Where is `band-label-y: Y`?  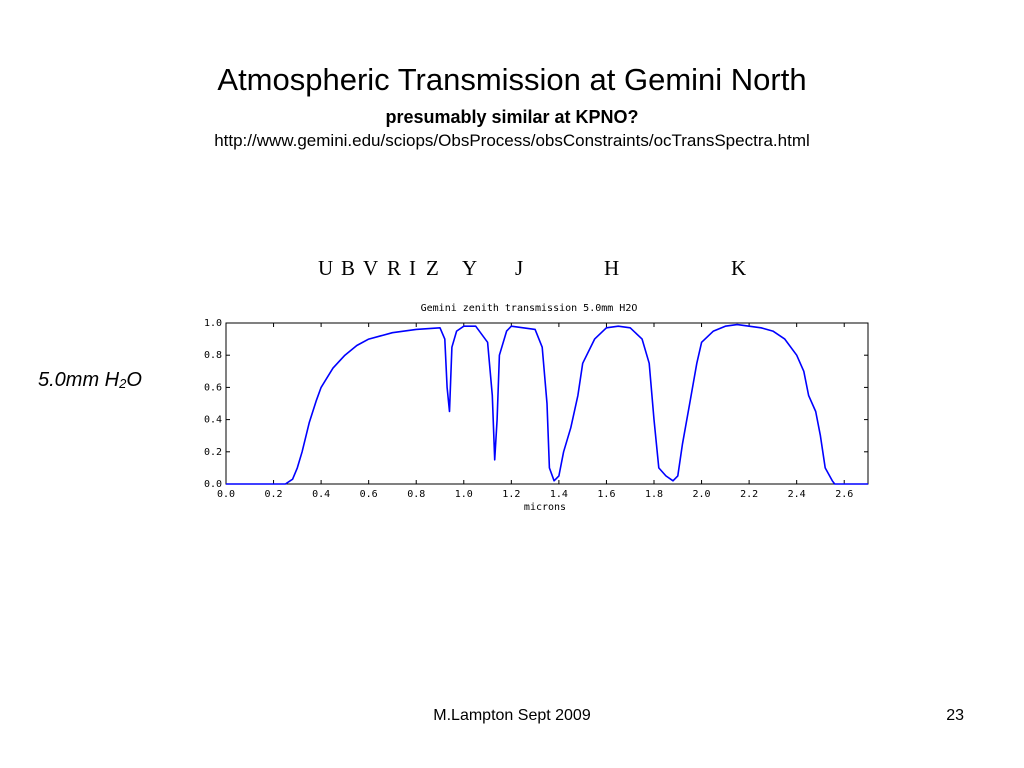 band-label-y: Y is located at coordinates (470, 268).